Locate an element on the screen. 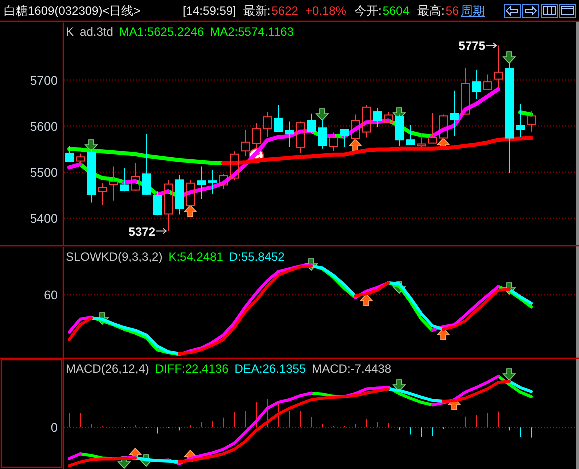 This screenshot has width=579, height=469. chart-title: SLOWKD(9,3,3,2) is located at coordinates (114, 257).